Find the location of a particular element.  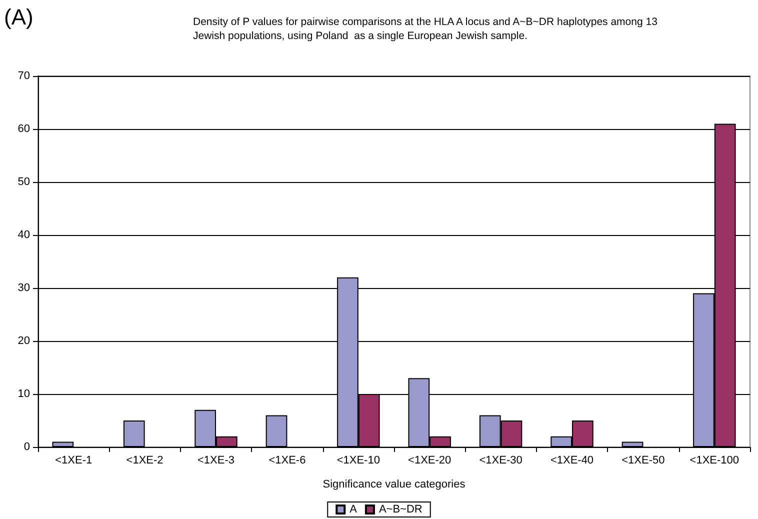

y-tick-label: 60 is located at coordinates (24, 129).